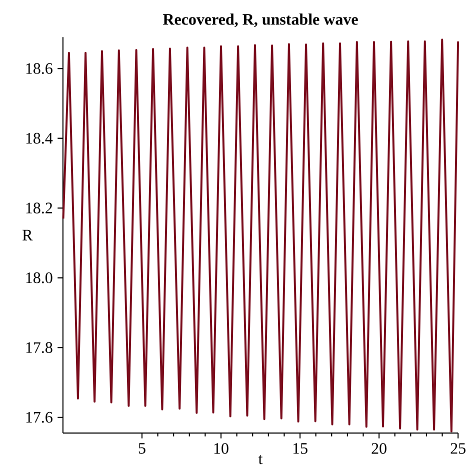 The image size is (474, 474). Describe the element at coordinates (39, 208) in the screenshot. I see `y-tick-label: 18.2` at that location.